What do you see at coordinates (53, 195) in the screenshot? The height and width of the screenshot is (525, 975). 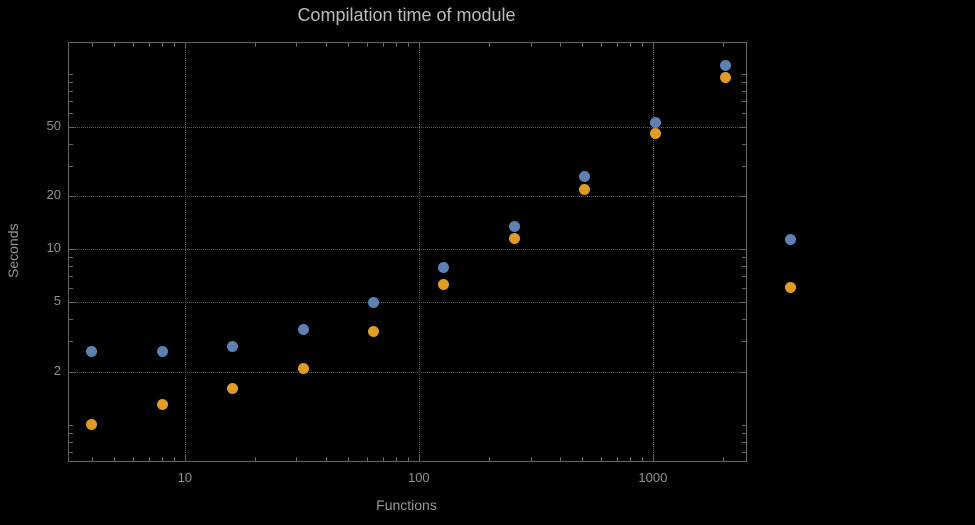 I see `y-tick-label: 20` at bounding box center [53, 195].